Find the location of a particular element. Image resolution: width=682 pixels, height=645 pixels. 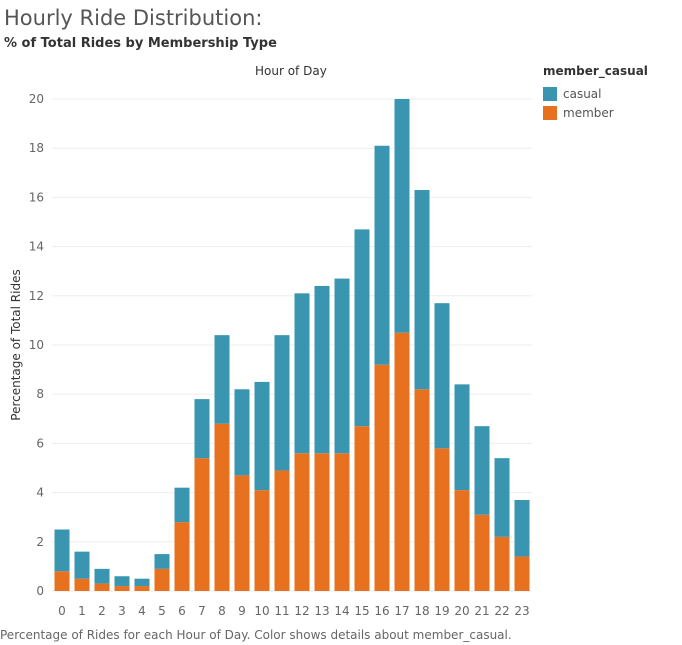

x-tick-label: 16 is located at coordinates (381, 611).